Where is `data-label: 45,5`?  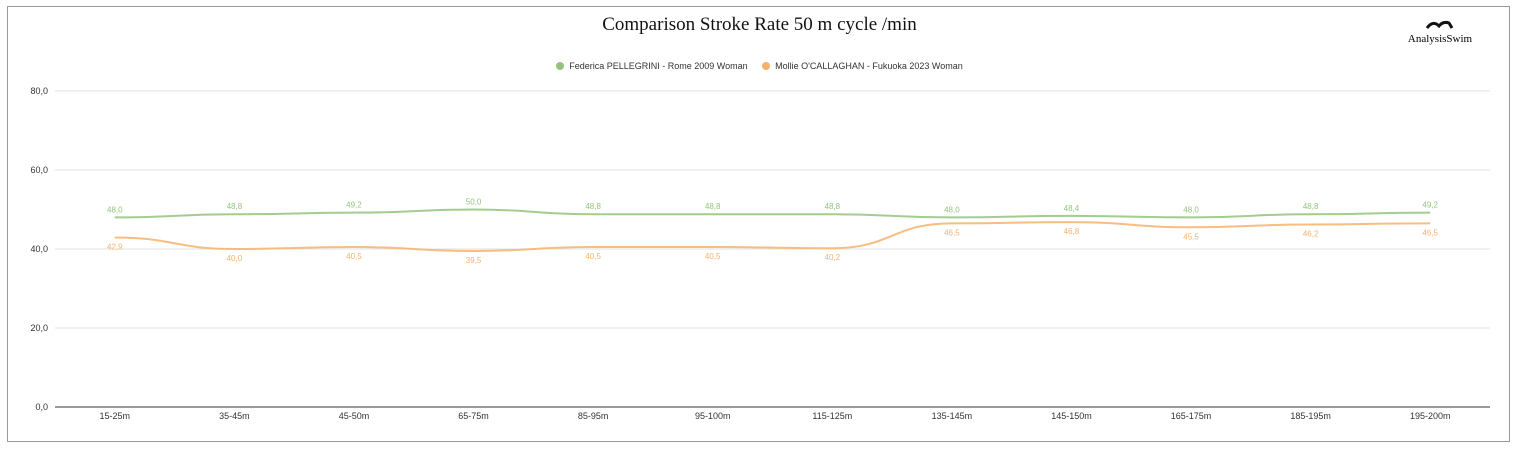
data-label: 45,5 is located at coordinates (1191, 236).